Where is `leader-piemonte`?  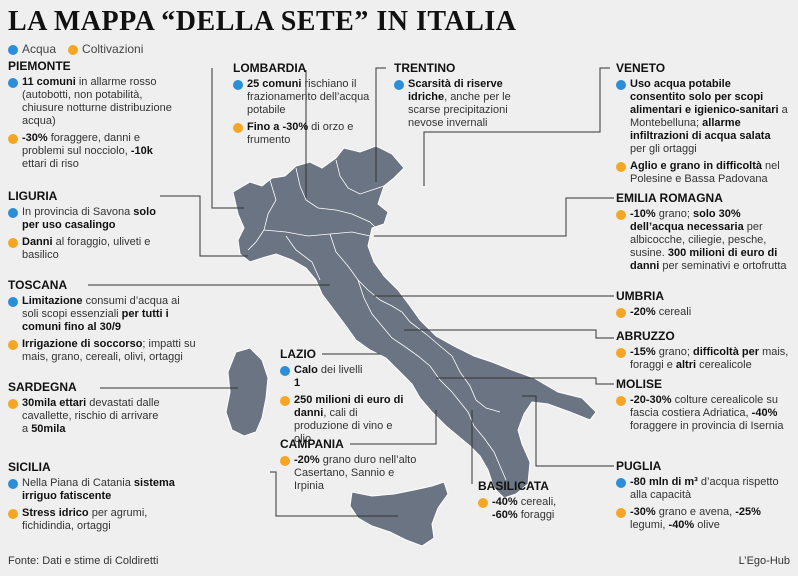 leader-piemonte is located at coordinates (227, 138).